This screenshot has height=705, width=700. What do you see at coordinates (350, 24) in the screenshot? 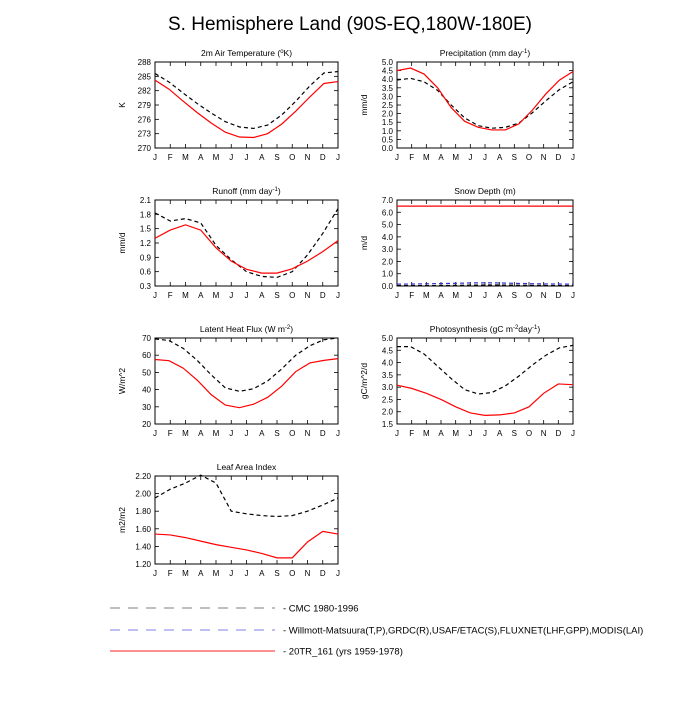
I see `figure-title: S. Hemisphere Land (90S-EQ,180W-180E)` at bounding box center [350, 24].